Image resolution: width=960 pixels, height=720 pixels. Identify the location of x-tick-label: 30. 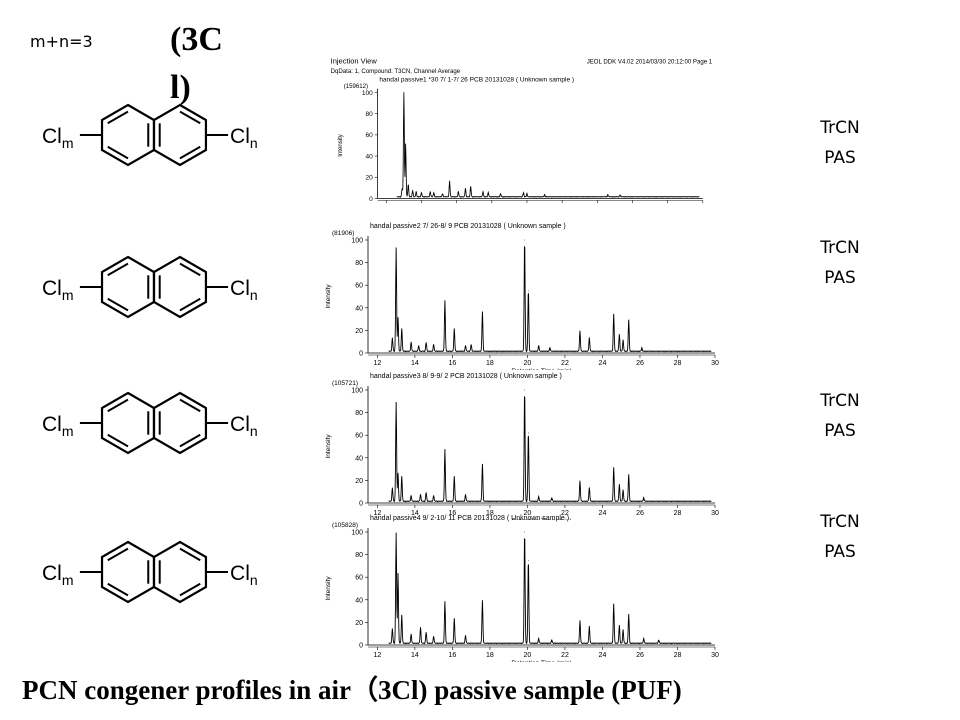
(715, 655).